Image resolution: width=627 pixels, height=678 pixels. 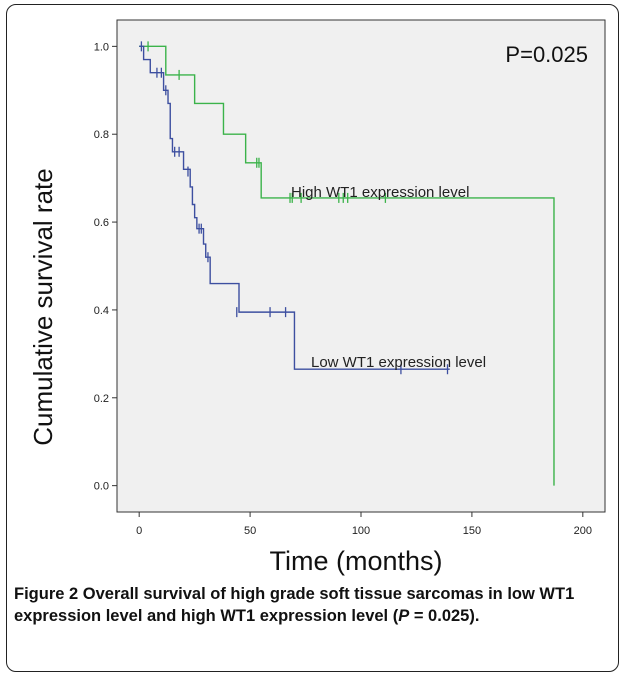 What do you see at coordinates (361, 531) in the screenshot?
I see `x-tick-label: 100` at bounding box center [361, 531].